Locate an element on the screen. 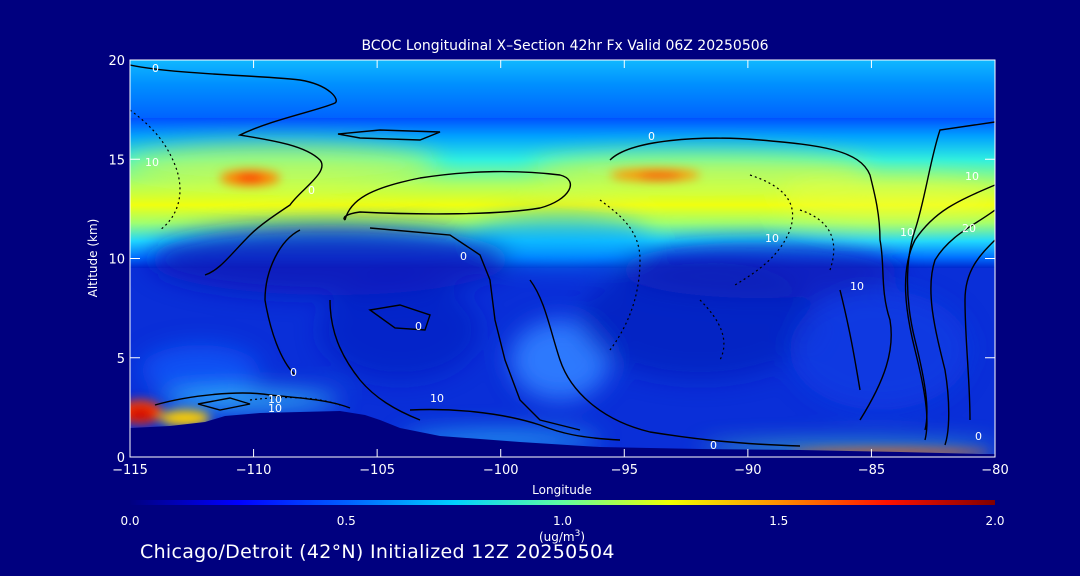 This screenshot has height=576, width=1080. y-tick-label: 0 is located at coordinates (121, 458).